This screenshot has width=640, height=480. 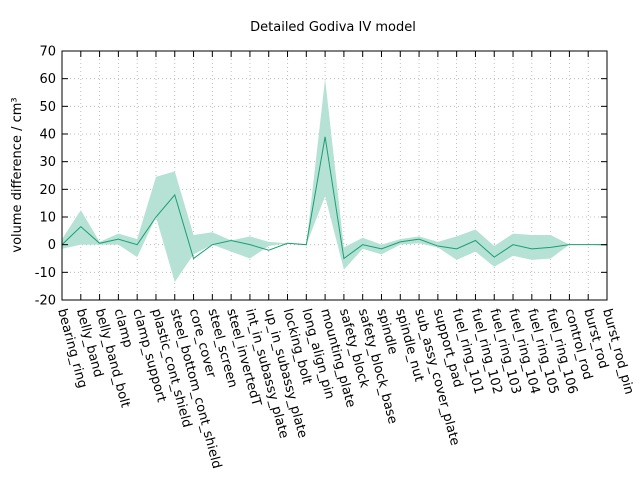 I want to click on y-tick-label: 10, so click(x=47, y=218).